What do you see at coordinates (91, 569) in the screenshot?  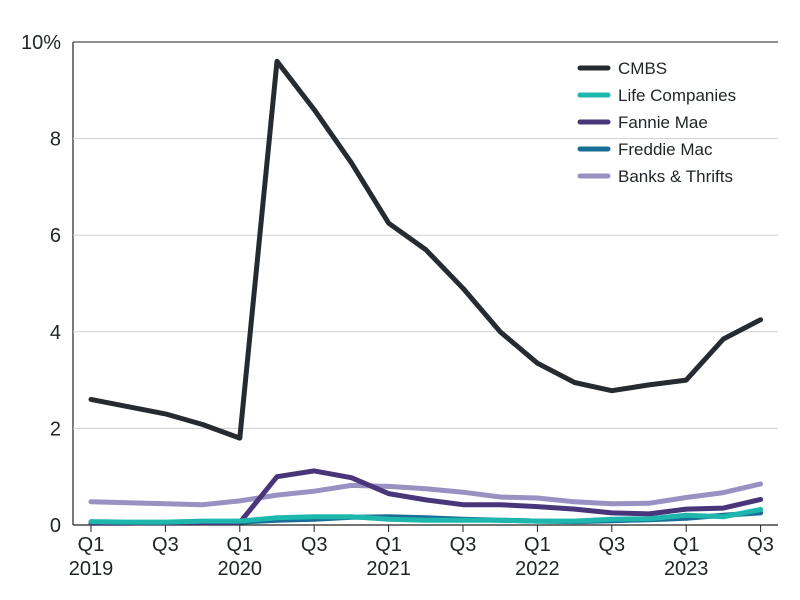 I see `x-tick-label-year: 2019` at bounding box center [91, 569].